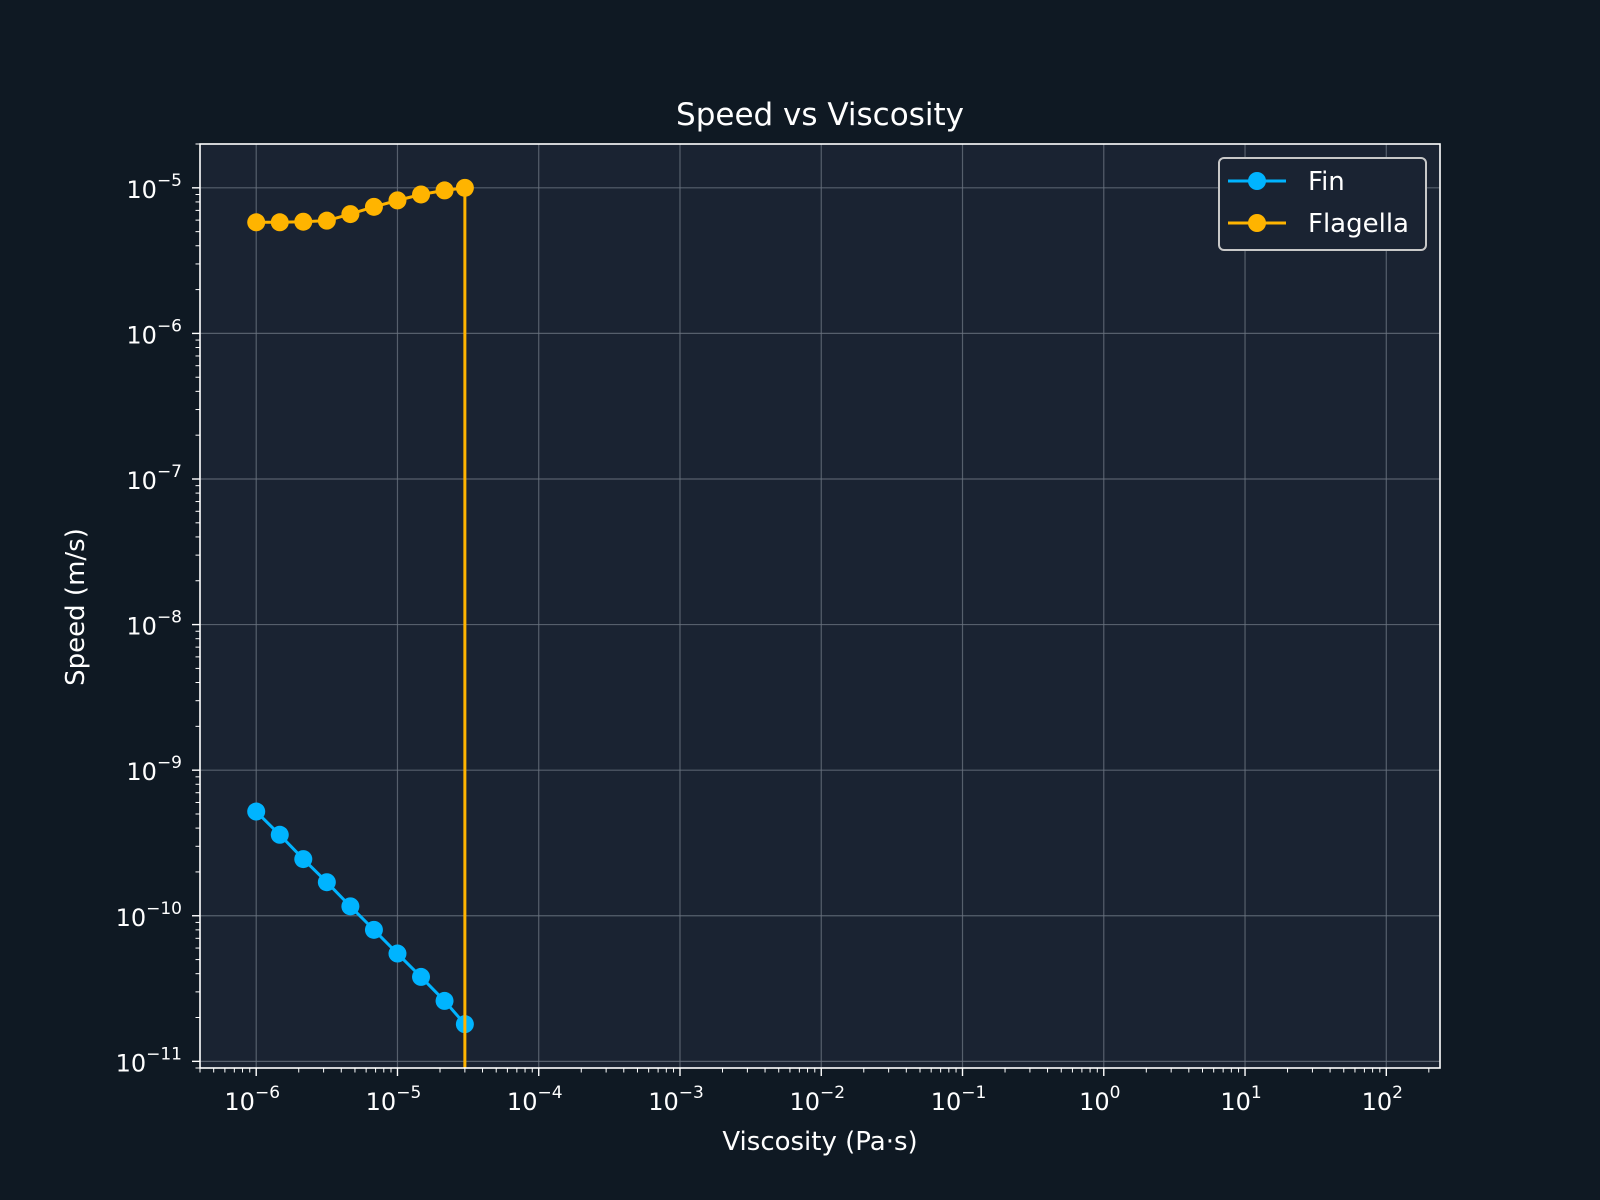  I want to click on x-tick-label: 10⁻⁵, so click(394, 1099).